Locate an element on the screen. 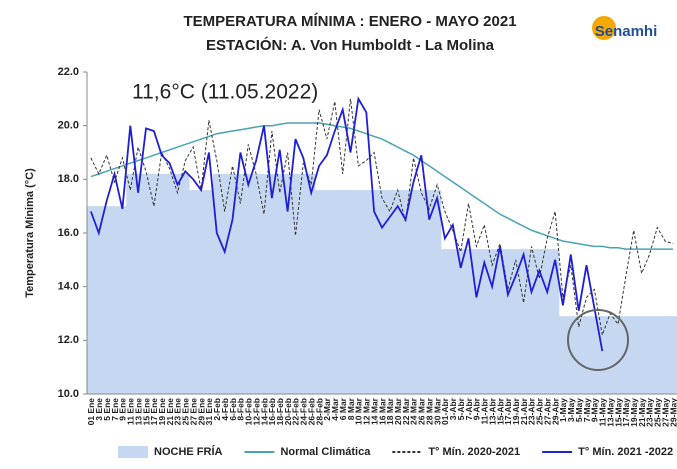  x-tick-label: 13-Abr is located at coordinates (492, 411).